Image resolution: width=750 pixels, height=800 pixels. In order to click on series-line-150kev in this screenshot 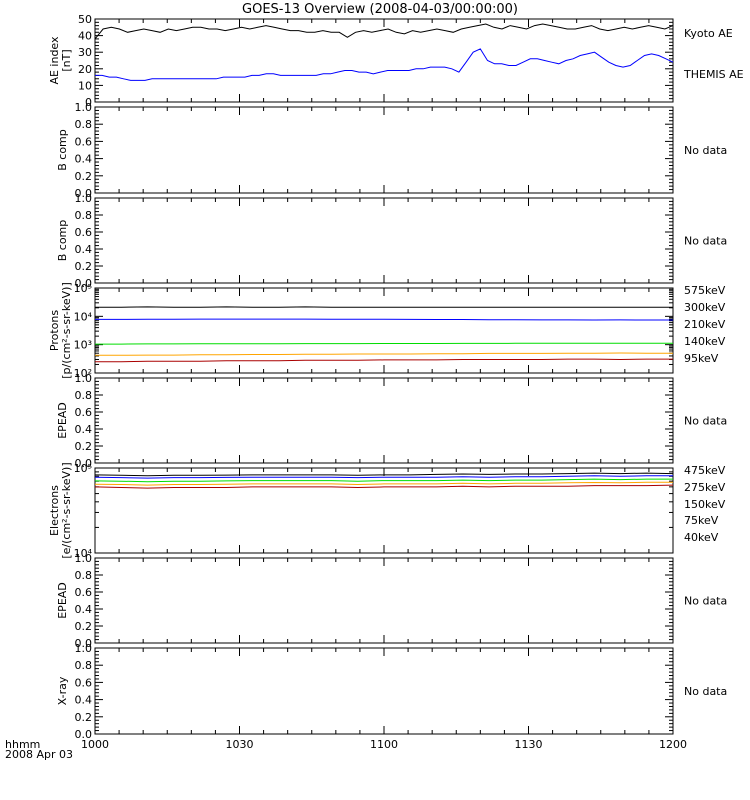, I will do `click(383, 480)`.